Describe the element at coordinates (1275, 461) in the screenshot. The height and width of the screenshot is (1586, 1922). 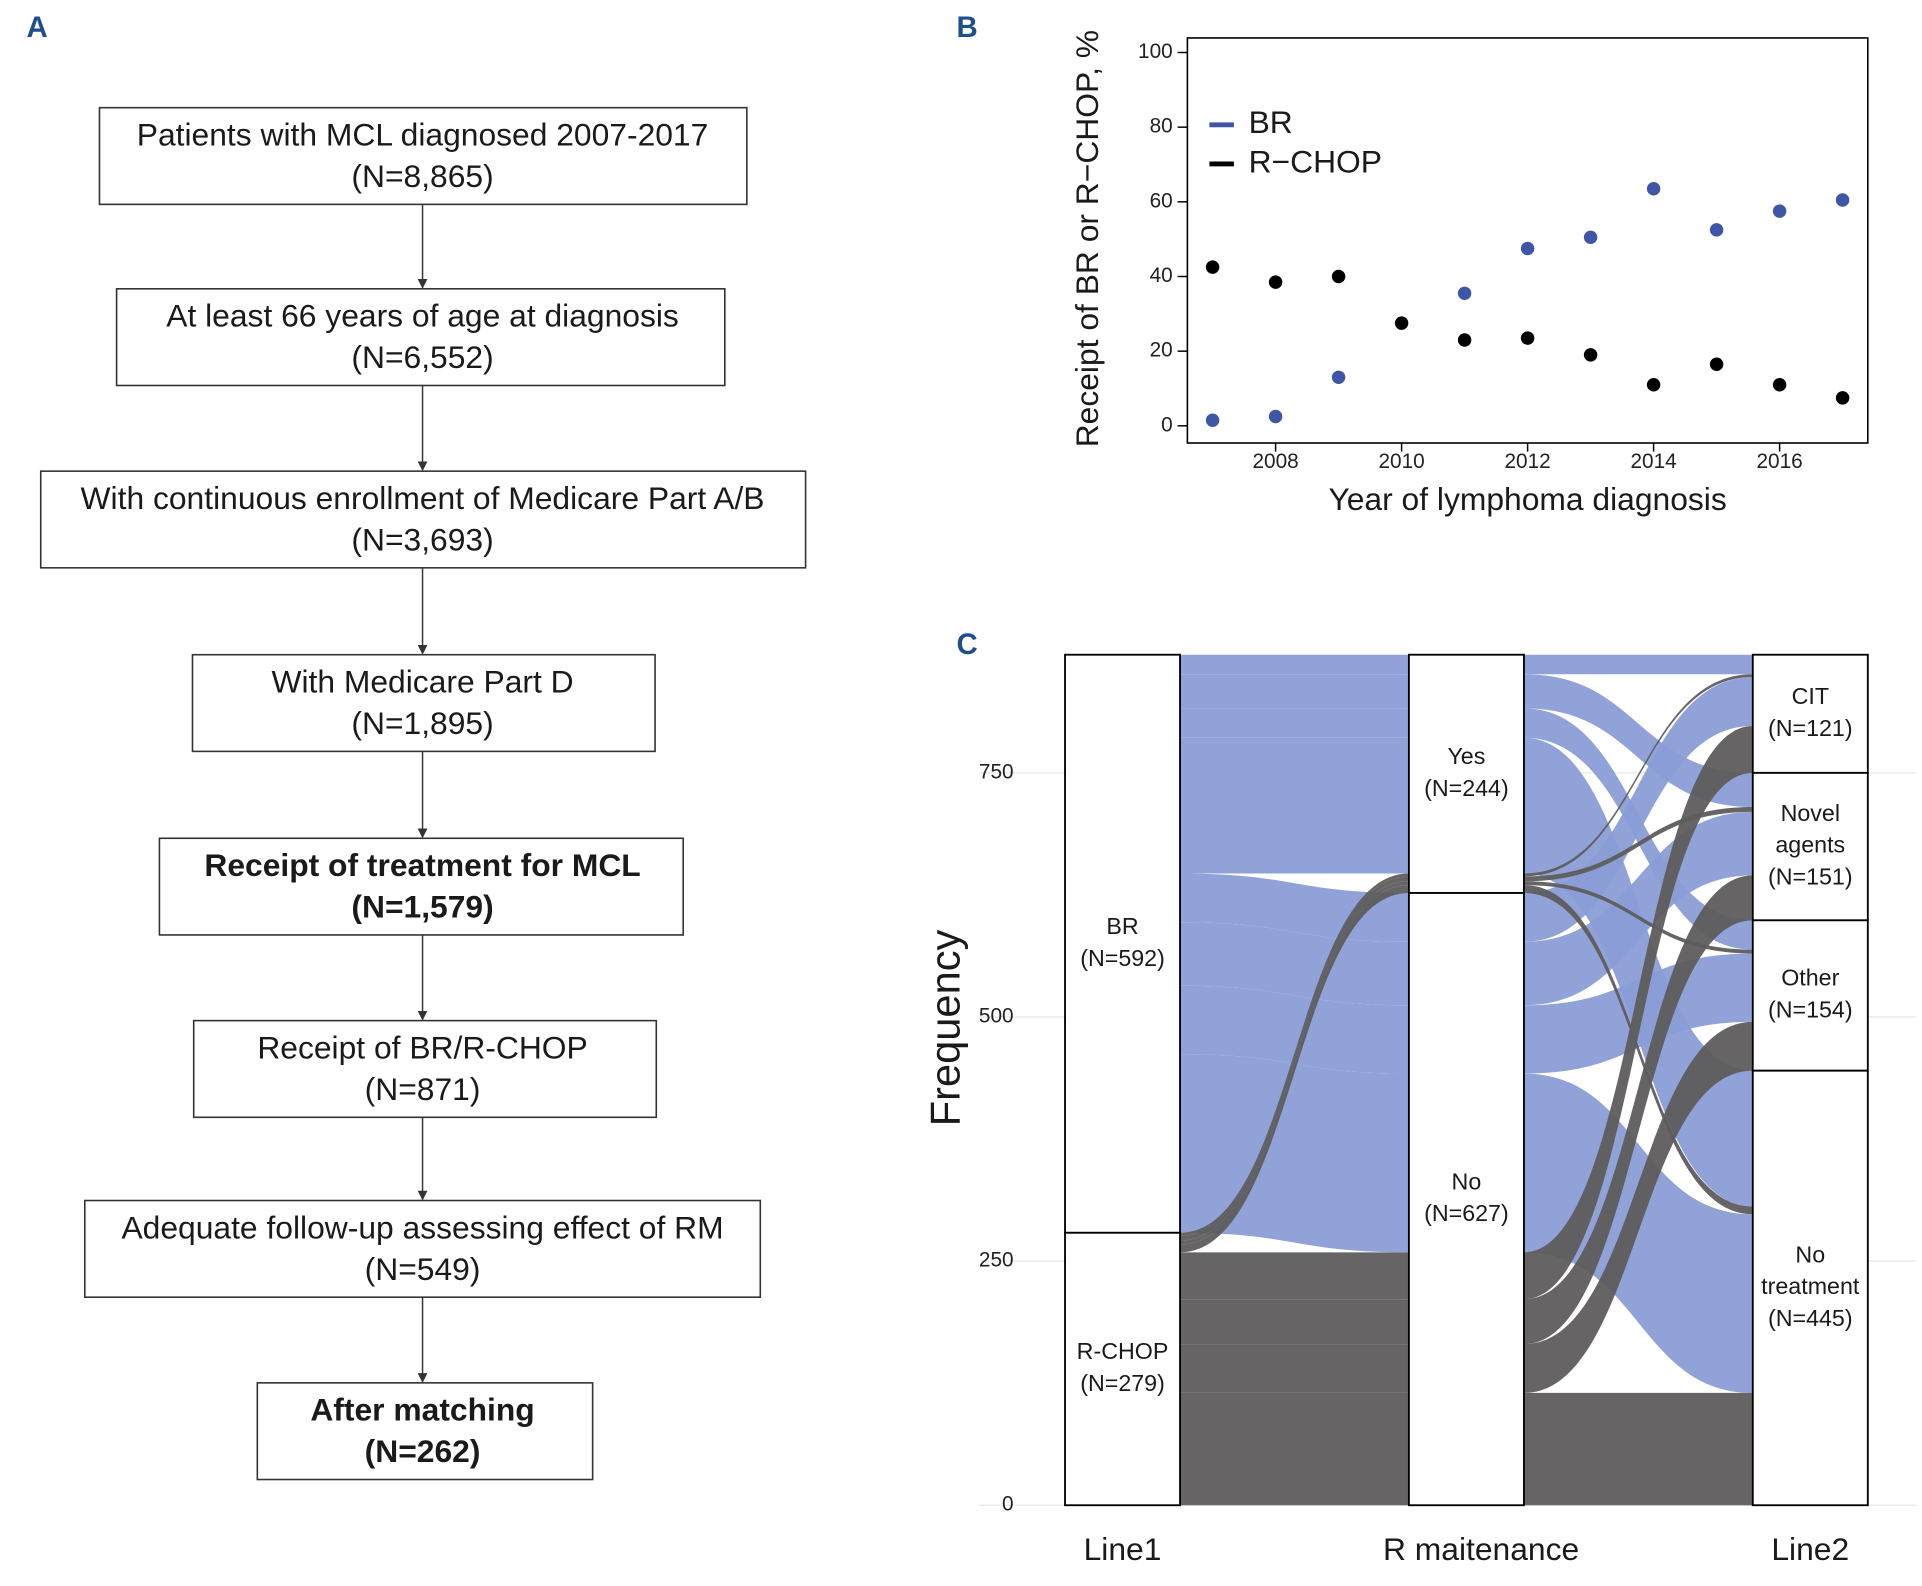
I see `x-tick-label: 2008` at that location.